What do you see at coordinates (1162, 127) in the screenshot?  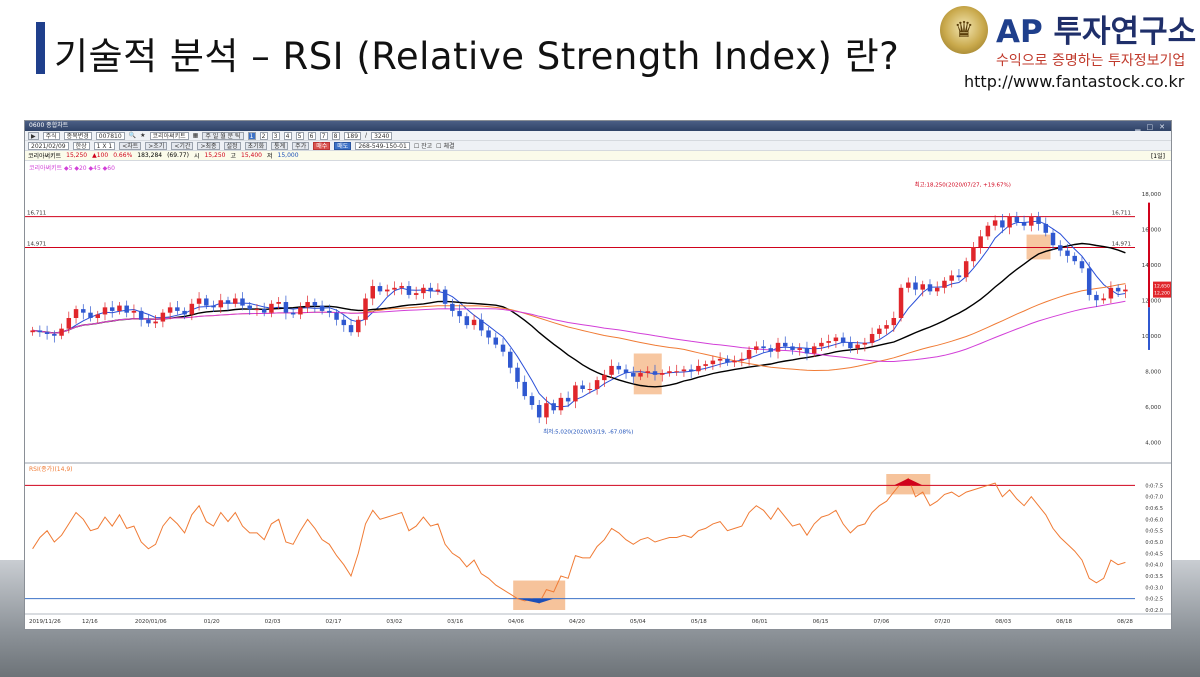 I see `close-icon: ✕` at bounding box center [1162, 127].